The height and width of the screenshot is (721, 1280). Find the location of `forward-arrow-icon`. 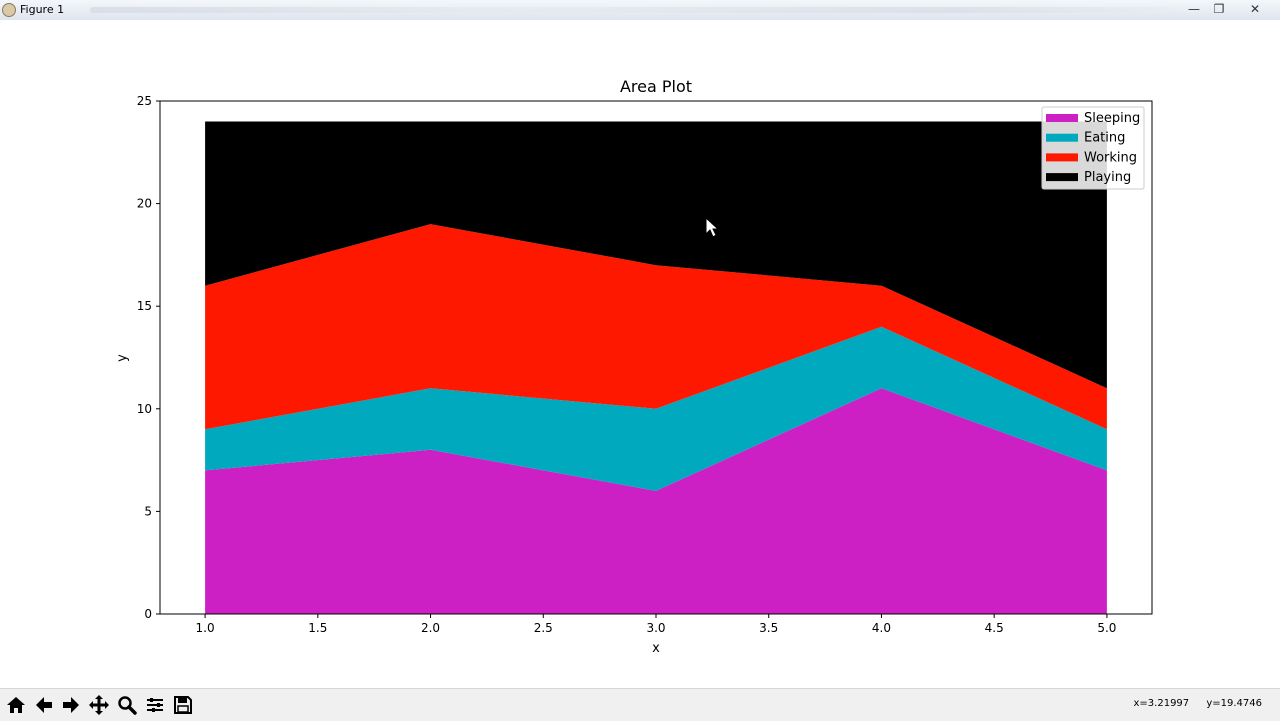

forward-arrow-icon is located at coordinates (70, 704).